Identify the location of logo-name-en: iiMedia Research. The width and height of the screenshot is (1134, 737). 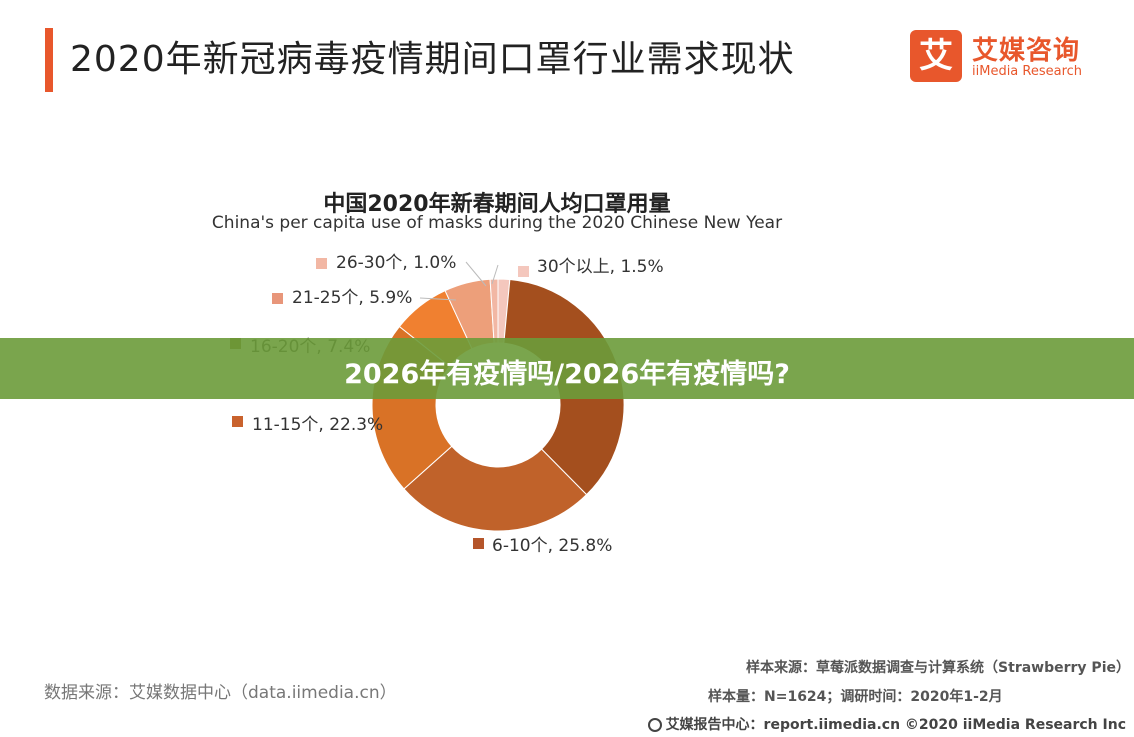
(1027, 71).